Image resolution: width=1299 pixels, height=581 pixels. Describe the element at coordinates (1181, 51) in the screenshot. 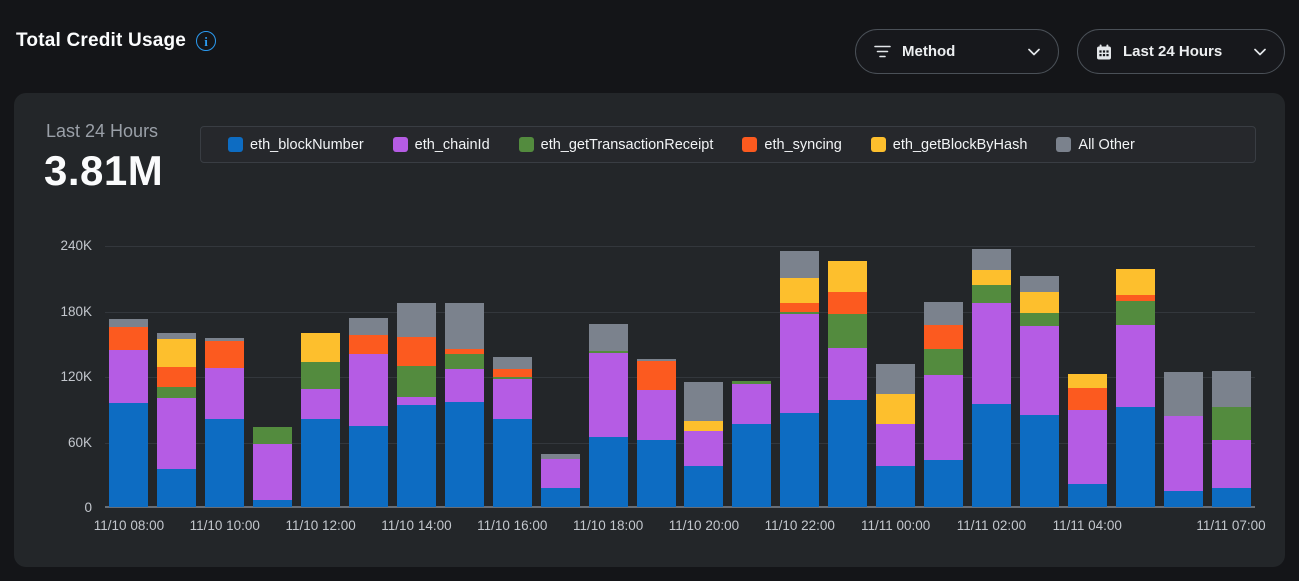

I see `date-range-dropdown: Last 24 Hours` at that location.